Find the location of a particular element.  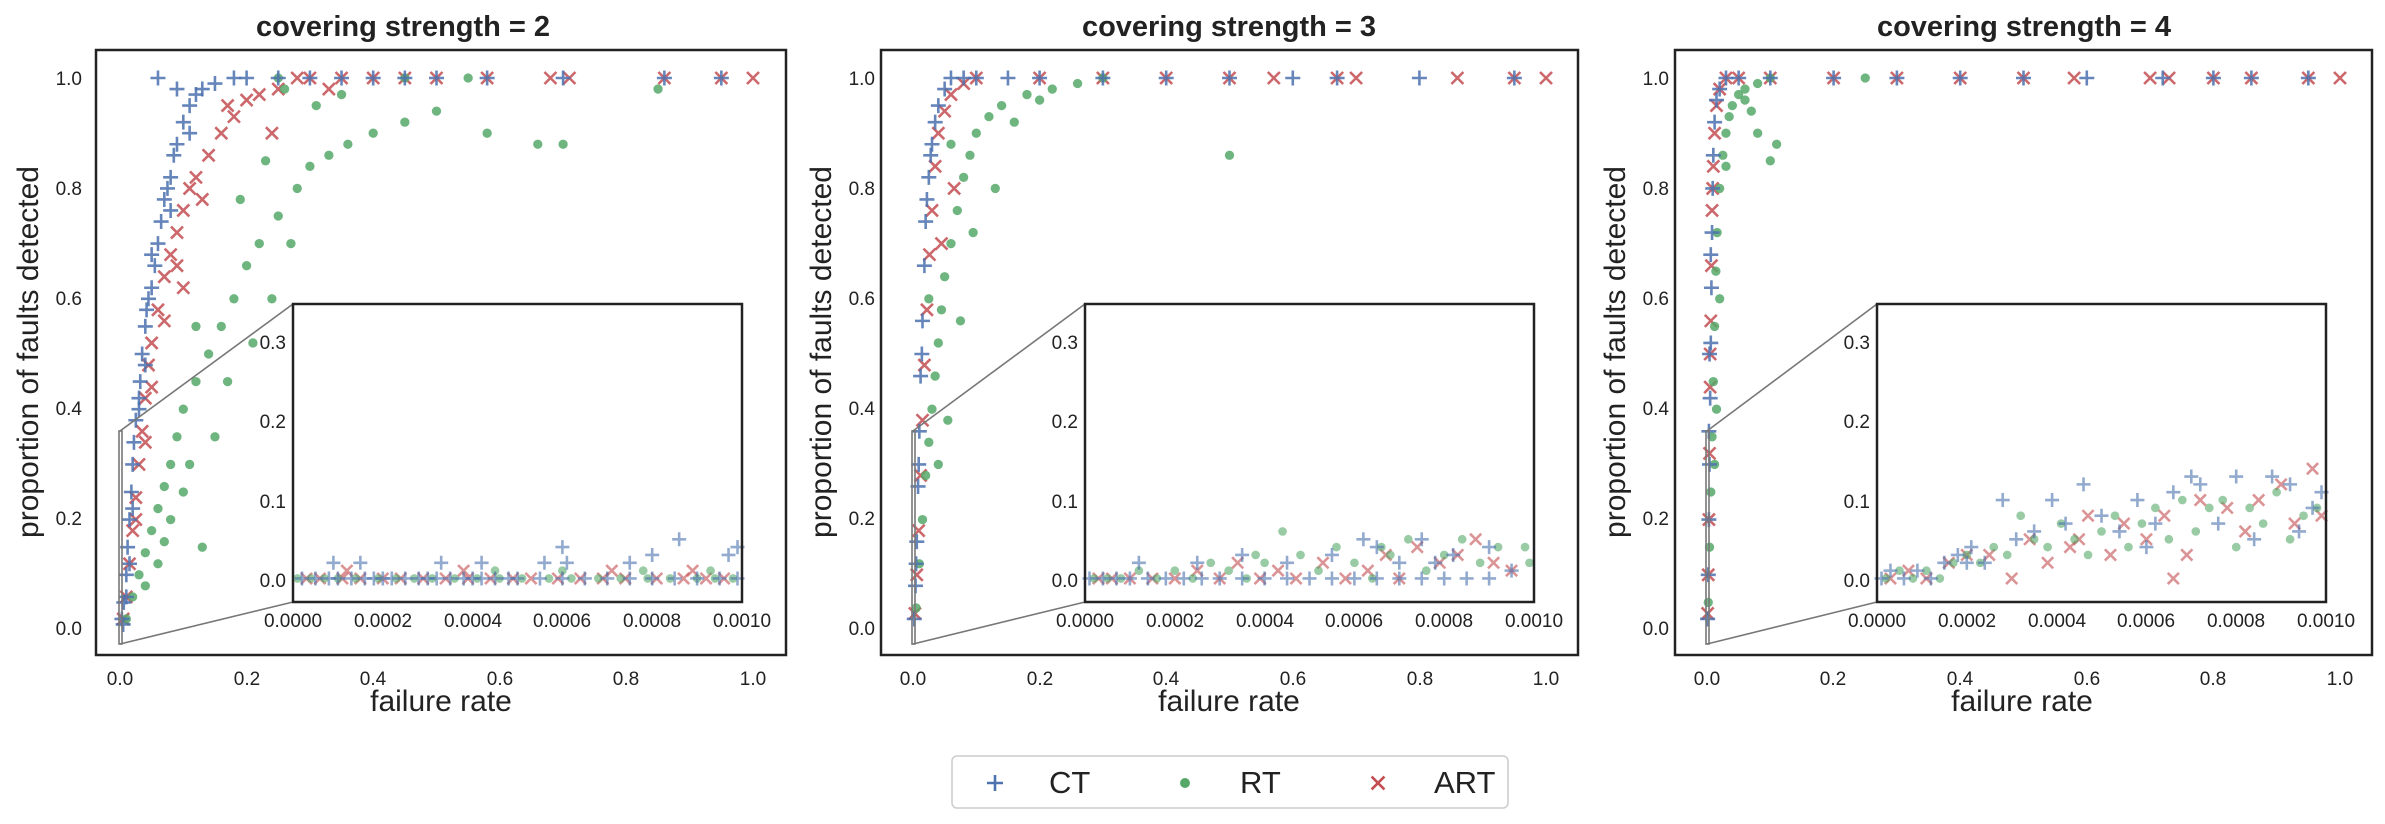

zoom-connector-top is located at coordinates (999, 367).